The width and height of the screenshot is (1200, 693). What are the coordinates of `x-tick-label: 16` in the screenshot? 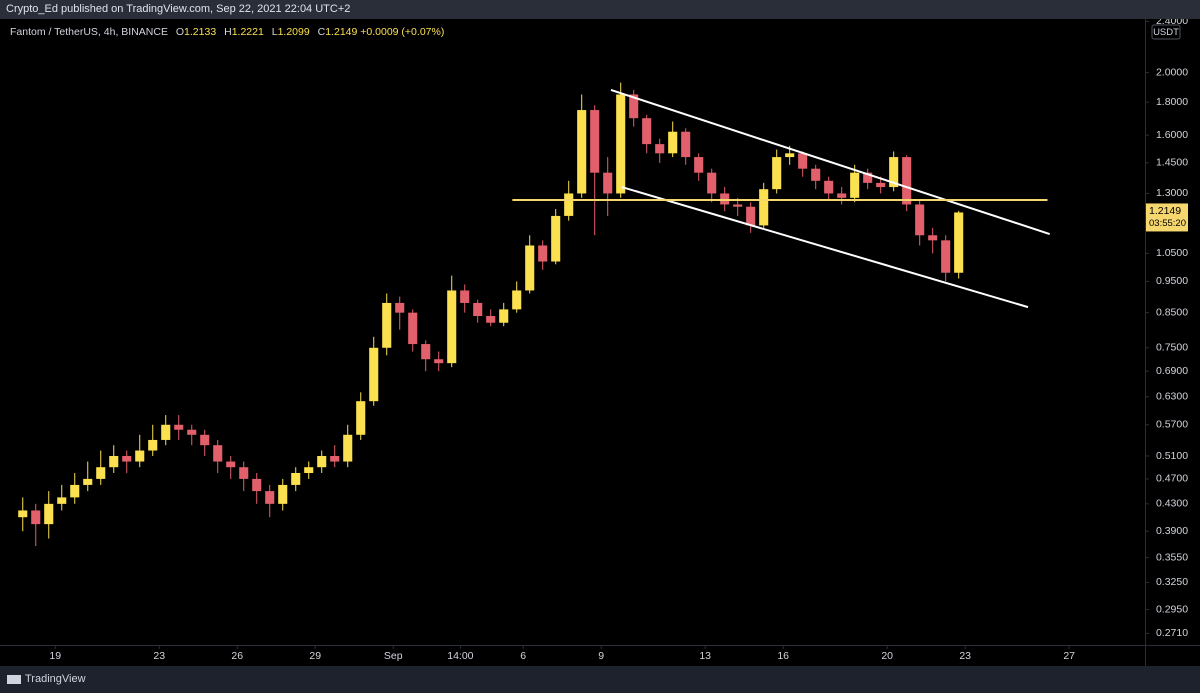 It's located at (783, 656).